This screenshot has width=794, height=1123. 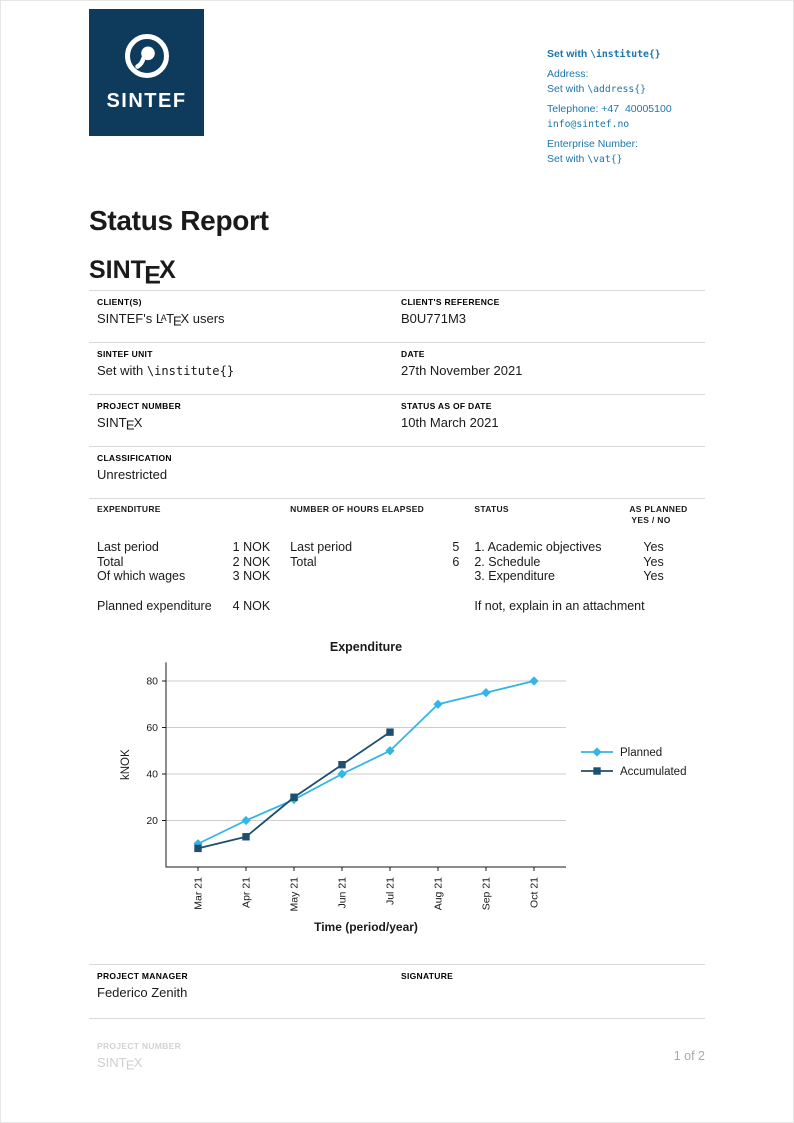 What do you see at coordinates (125, 354) in the screenshot?
I see `sintef-unit-label: SINTEF UNIT` at bounding box center [125, 354].